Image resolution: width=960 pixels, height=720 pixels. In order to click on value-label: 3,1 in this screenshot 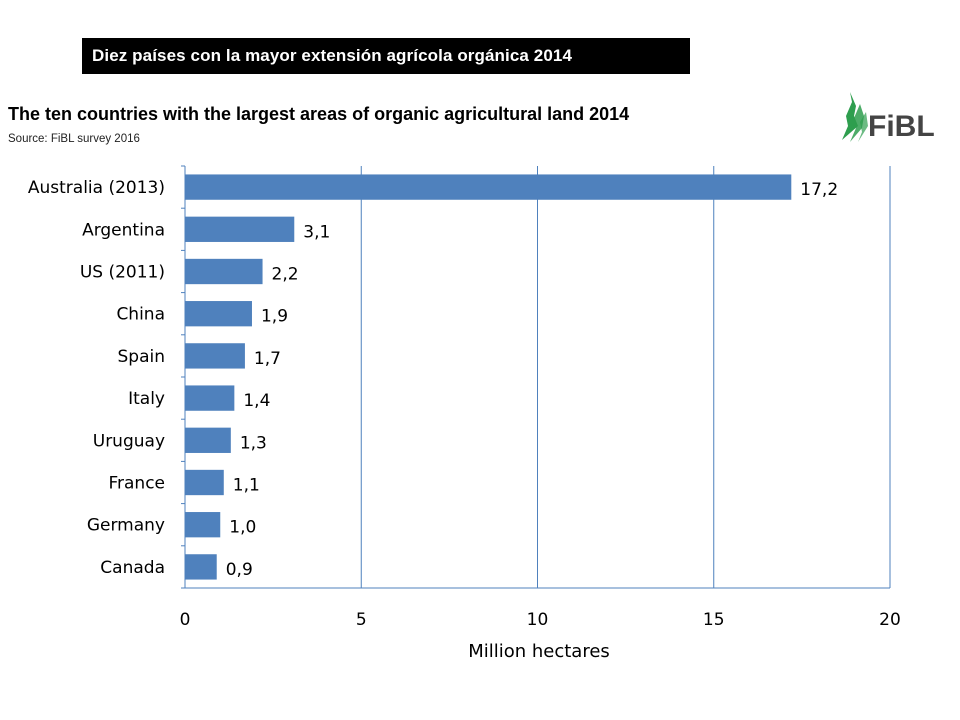, I will do `click(316, 232)`.